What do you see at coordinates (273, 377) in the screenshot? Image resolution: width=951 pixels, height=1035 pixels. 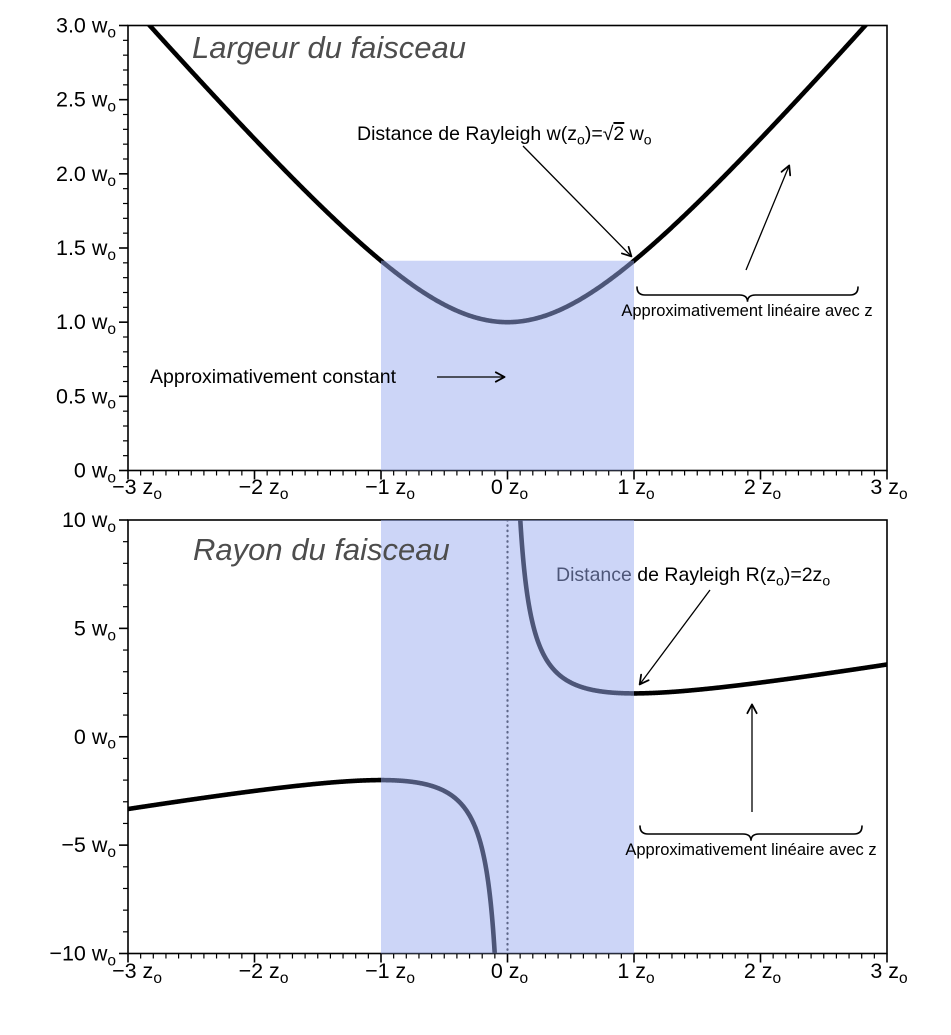 I see `approx-constant-label: Approximativement constant` at bounding box center [273, 377].